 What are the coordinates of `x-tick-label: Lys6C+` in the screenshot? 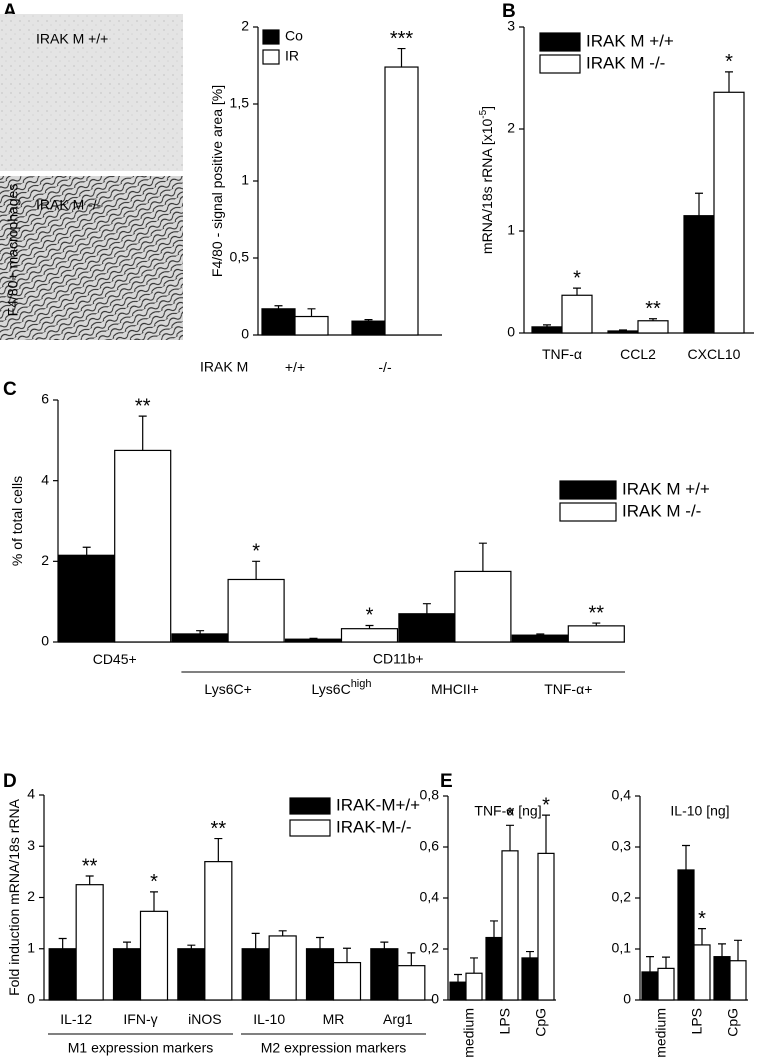 It's located at (227, 689).